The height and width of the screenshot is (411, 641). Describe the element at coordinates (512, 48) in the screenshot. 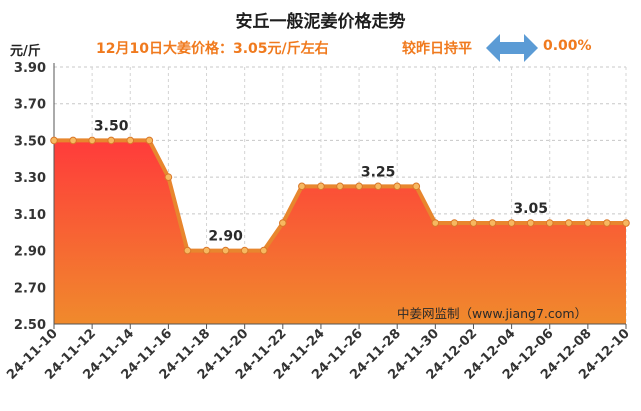

I see `double-arrow-icon` at that location.